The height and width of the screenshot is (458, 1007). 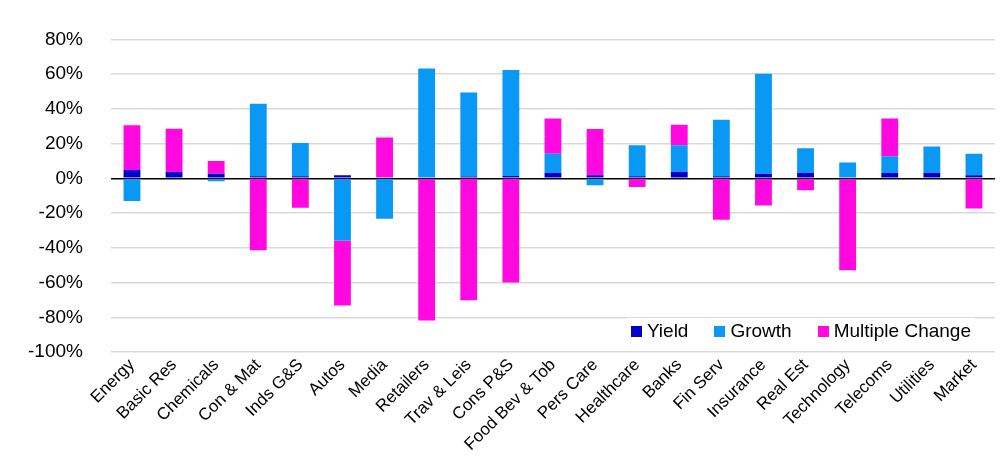 What do you see at coordinates (902, 331) in the screenshot?
I see `legend-label: Multiple Change` at bounding box center [902, 331].